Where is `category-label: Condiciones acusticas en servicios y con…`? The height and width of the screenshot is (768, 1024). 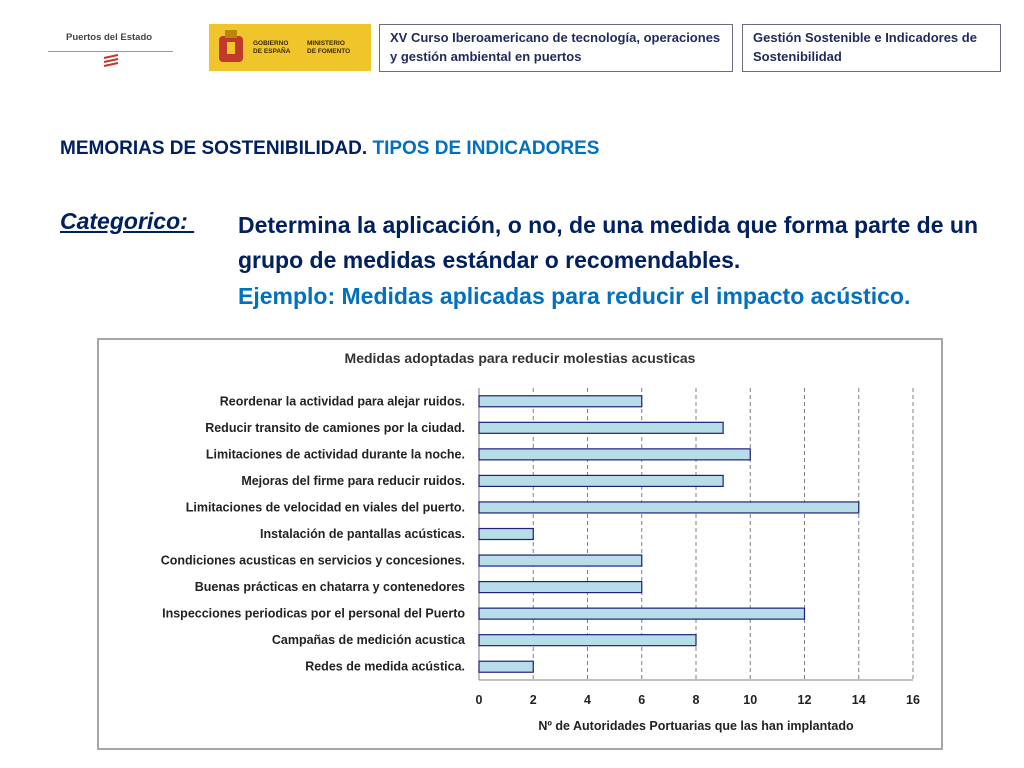 category-label: Condiciones acusticas en servicios y con… is located at coordinates (313, 561).